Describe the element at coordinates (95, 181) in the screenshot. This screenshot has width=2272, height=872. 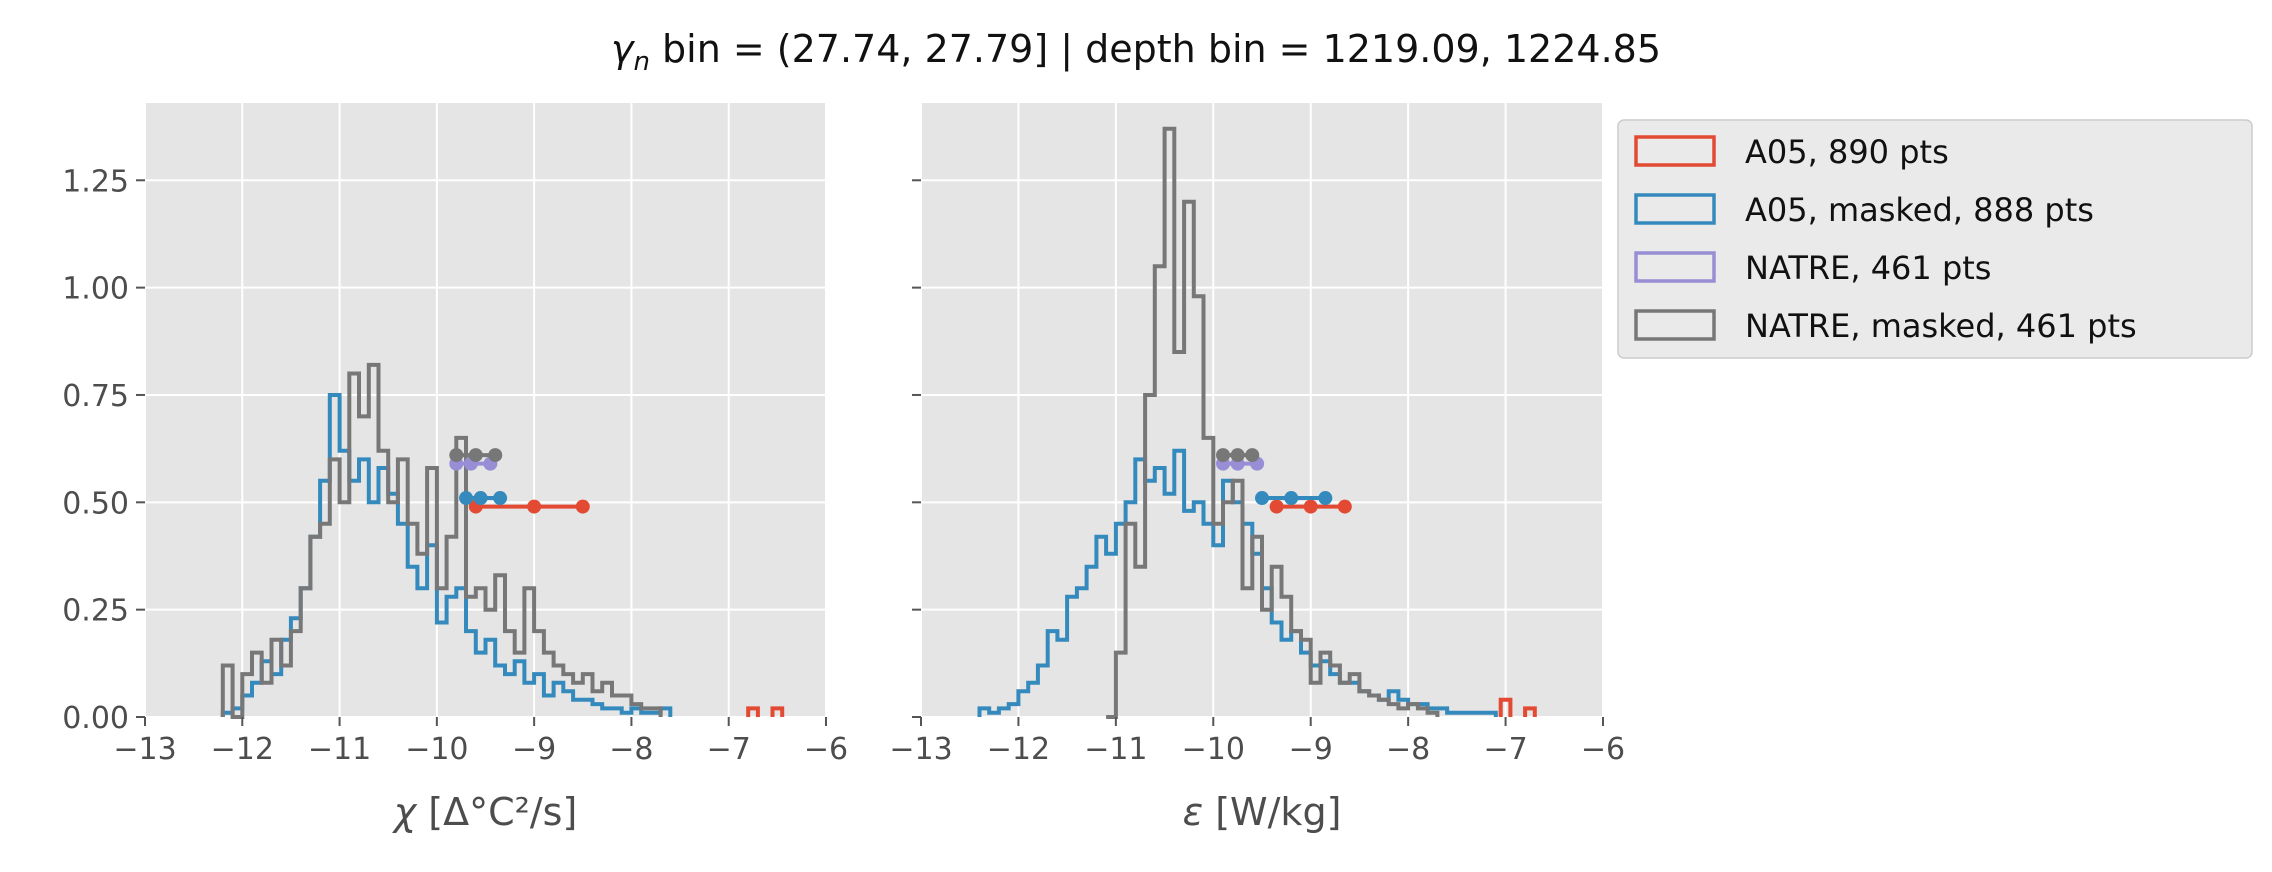
I see `y-tick-label: 1.25` at that location.